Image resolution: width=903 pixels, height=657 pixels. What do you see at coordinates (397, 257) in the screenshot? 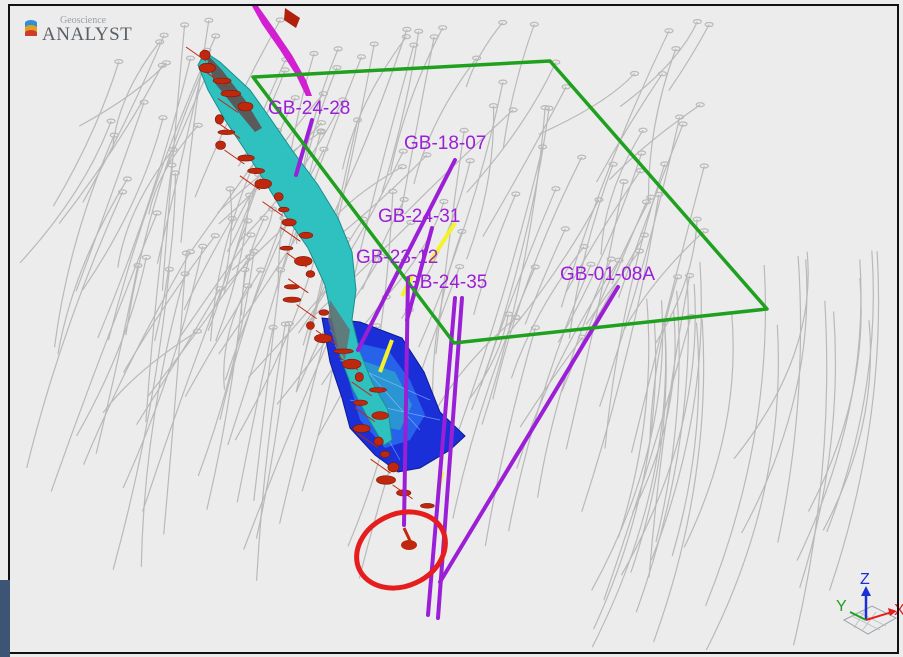
I see `label-gb-23-12: GB-23-12` at bounding box center [397, 257].